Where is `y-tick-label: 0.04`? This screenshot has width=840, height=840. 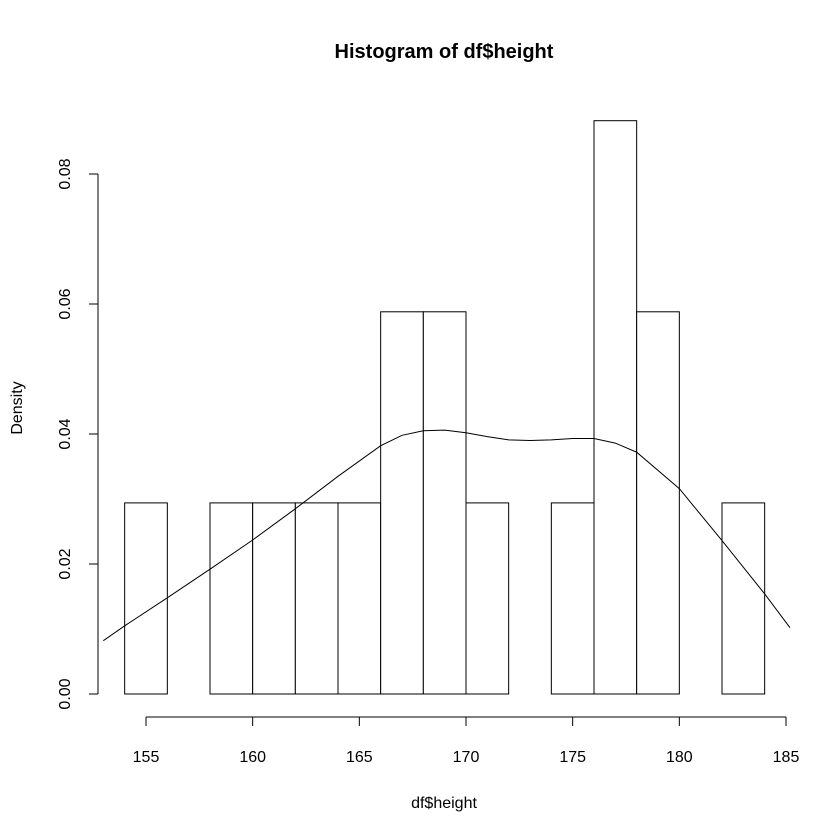 y-tick-label: 0.04 is located at coordinates (65, 433).